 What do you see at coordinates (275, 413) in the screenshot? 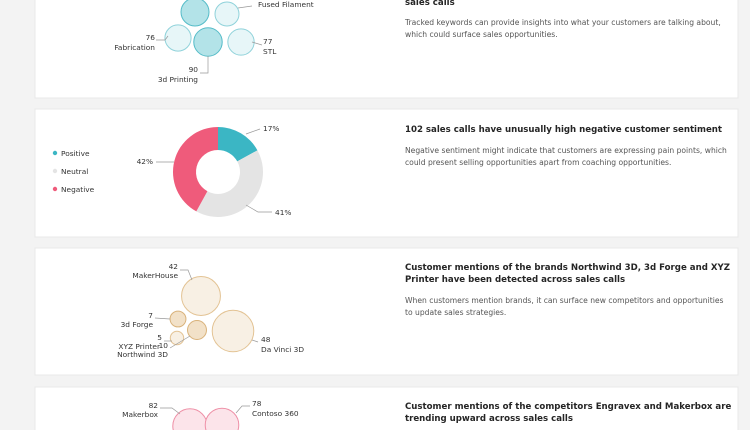
I see `bubble-label: Contoso 360` at bounding box center [275, 413].